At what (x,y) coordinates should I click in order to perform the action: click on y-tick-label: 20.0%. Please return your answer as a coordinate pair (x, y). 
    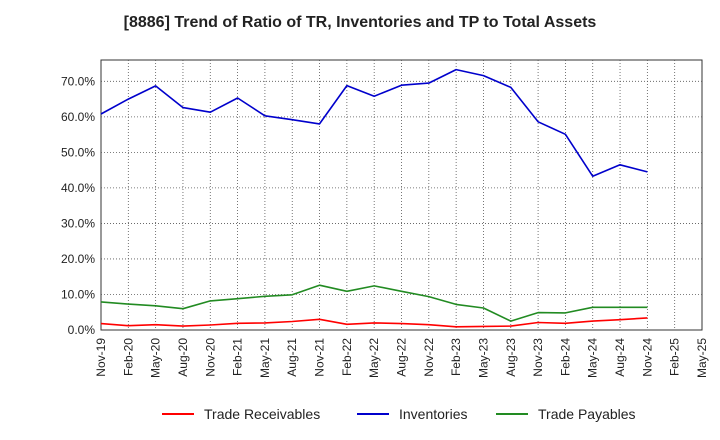
    Looking at the image, I should click on (78, 259).